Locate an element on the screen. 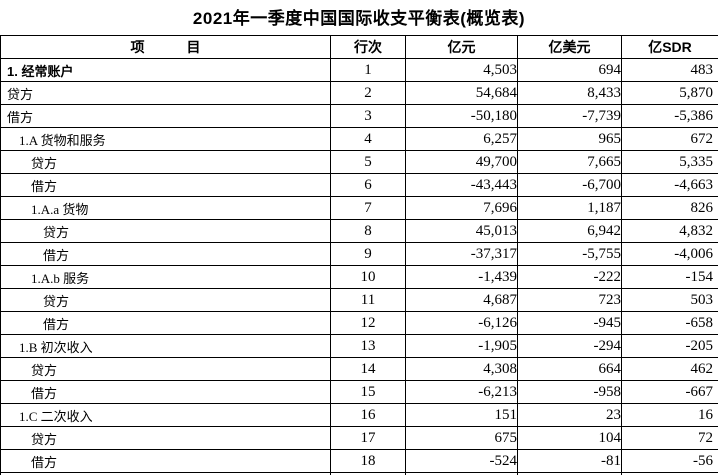  sdr-cell: -667 is located at coordinates (669, 392).